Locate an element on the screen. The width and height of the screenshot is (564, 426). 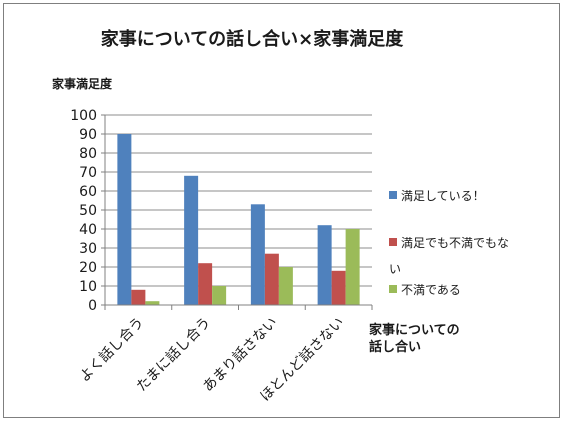
legend-label-1: 満足している！ is located at coordinates (443, 196).